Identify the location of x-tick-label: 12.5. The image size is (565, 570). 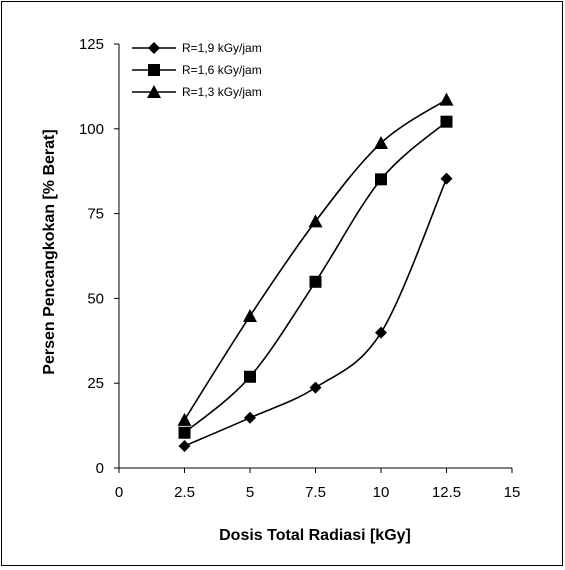
(446, 492).